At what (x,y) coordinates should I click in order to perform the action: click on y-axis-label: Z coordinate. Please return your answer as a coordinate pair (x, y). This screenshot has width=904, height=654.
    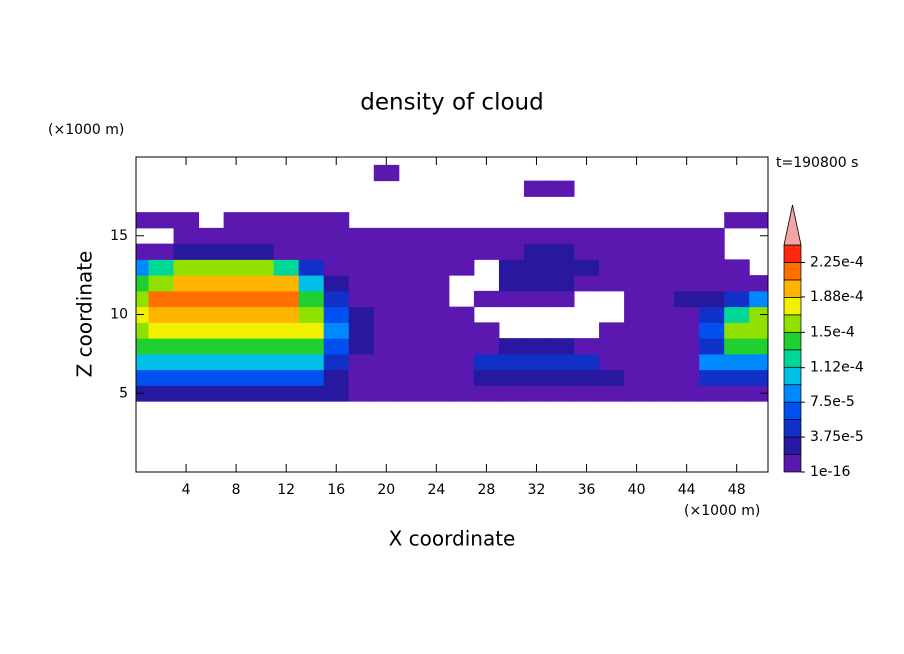
    Looking at the image, I should click on (85, 314).